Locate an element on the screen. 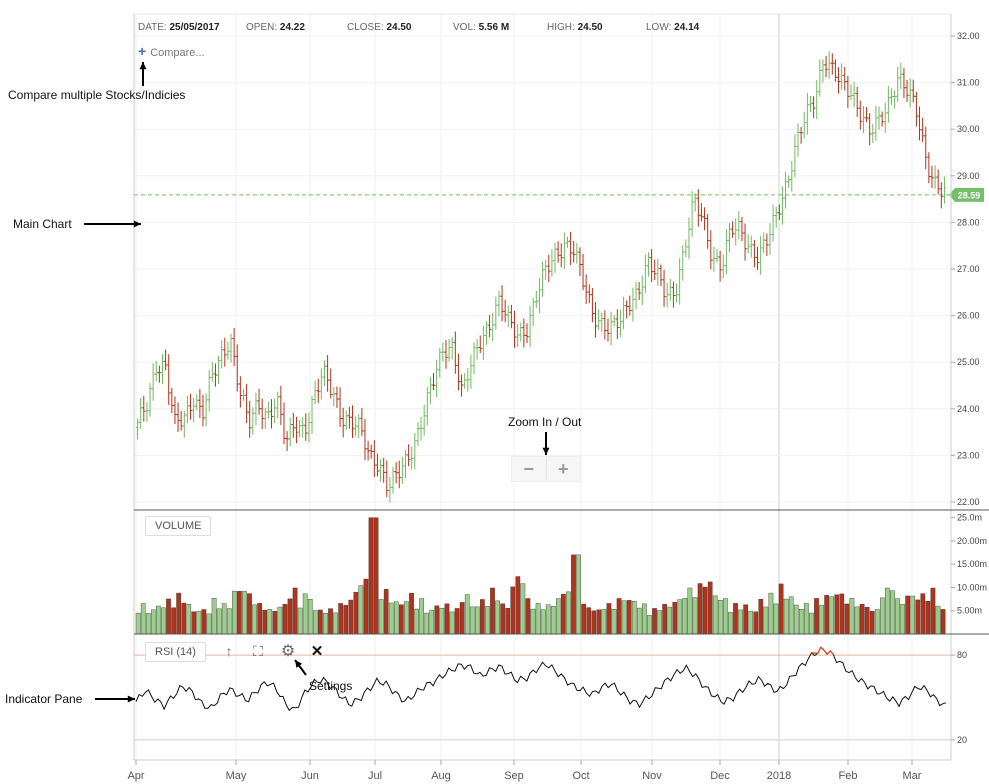 The width and height of the screenshot is (989, 784). x-tick-label: Dec is located at coordinates (720, 776).